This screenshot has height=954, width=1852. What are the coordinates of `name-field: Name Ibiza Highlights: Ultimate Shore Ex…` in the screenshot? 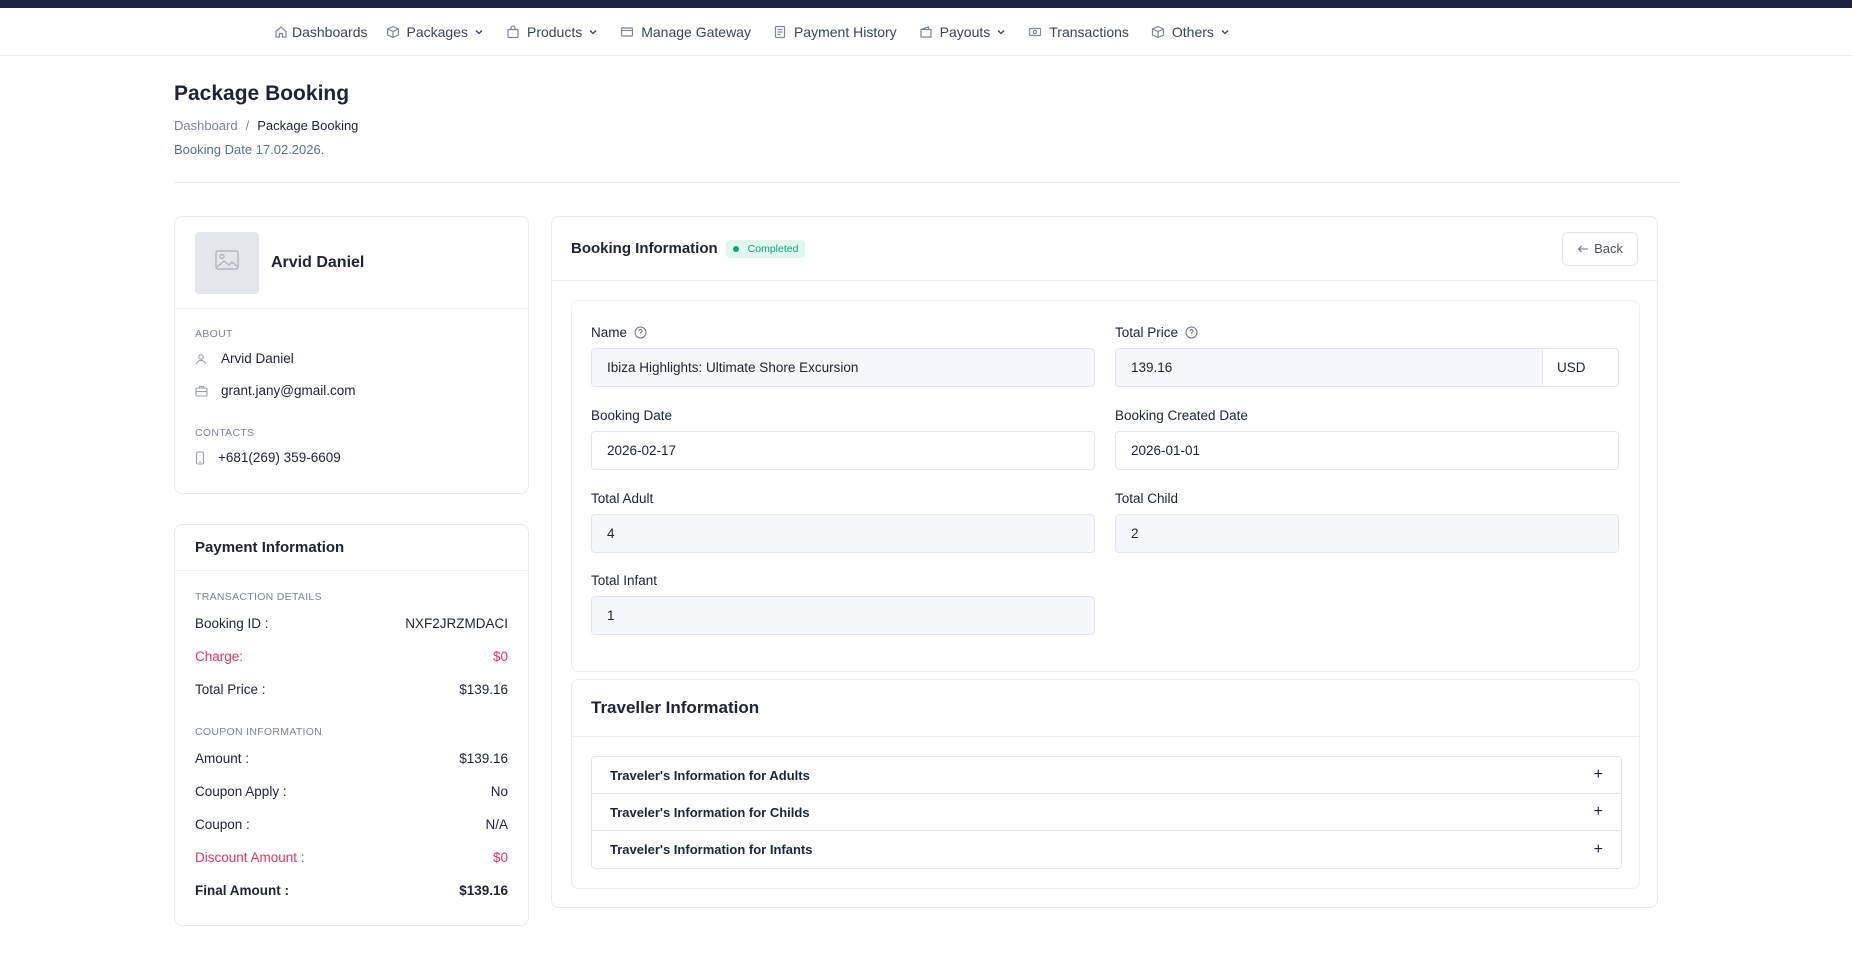 It's located at (843, 355).